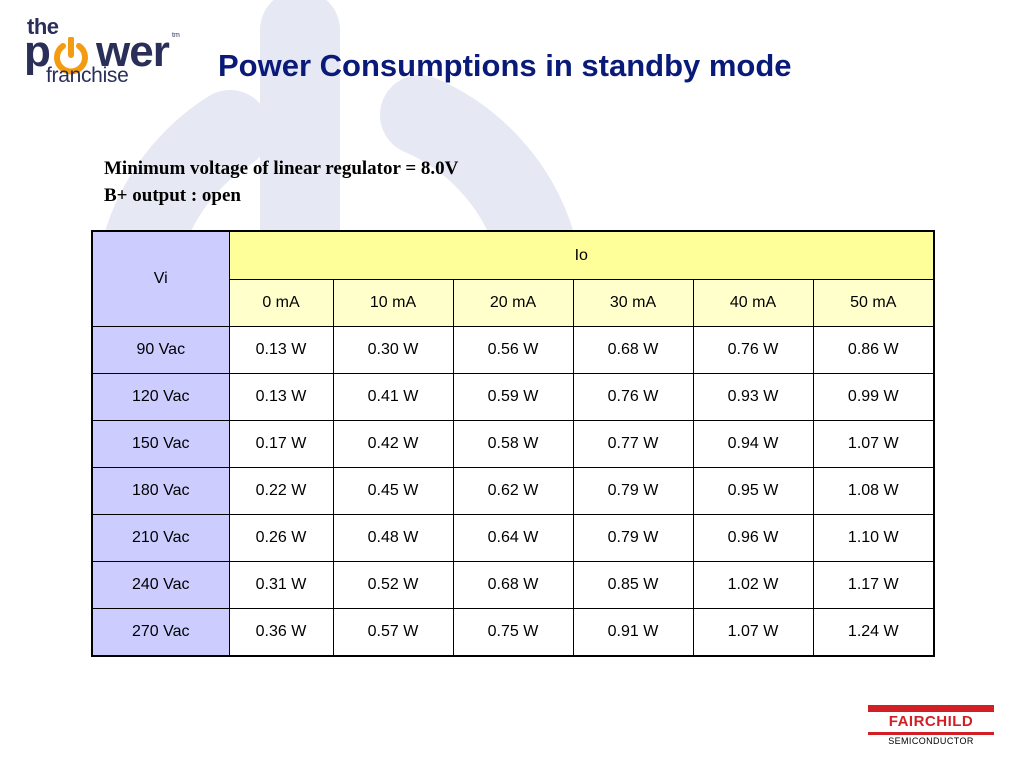  Describe the element at coordinates (281, 491) in the screenshot. I see `power-cell: 0.22 W` at that location.